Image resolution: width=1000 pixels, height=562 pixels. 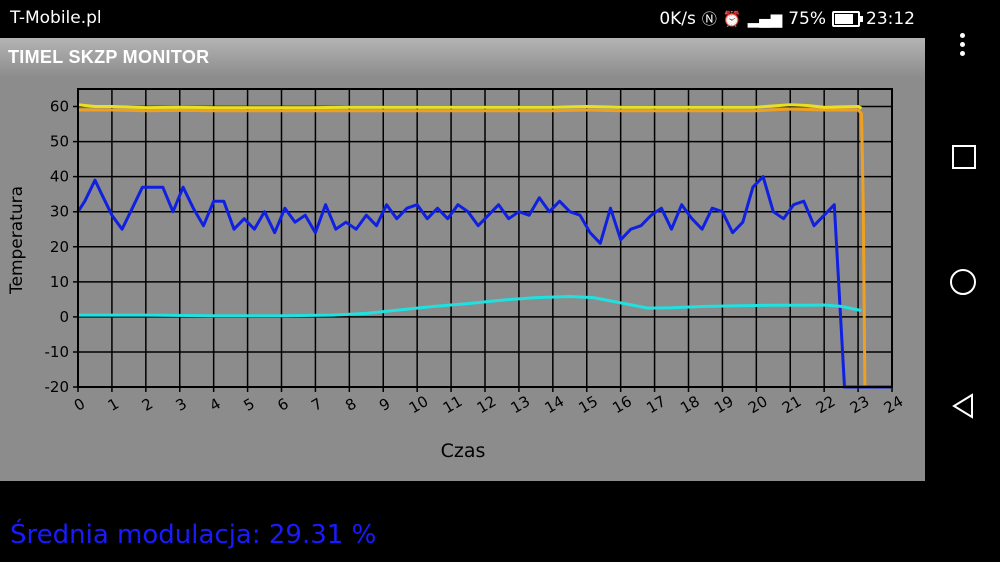 I want to click on y-tick-label: 40, so click(x=59, y=177).